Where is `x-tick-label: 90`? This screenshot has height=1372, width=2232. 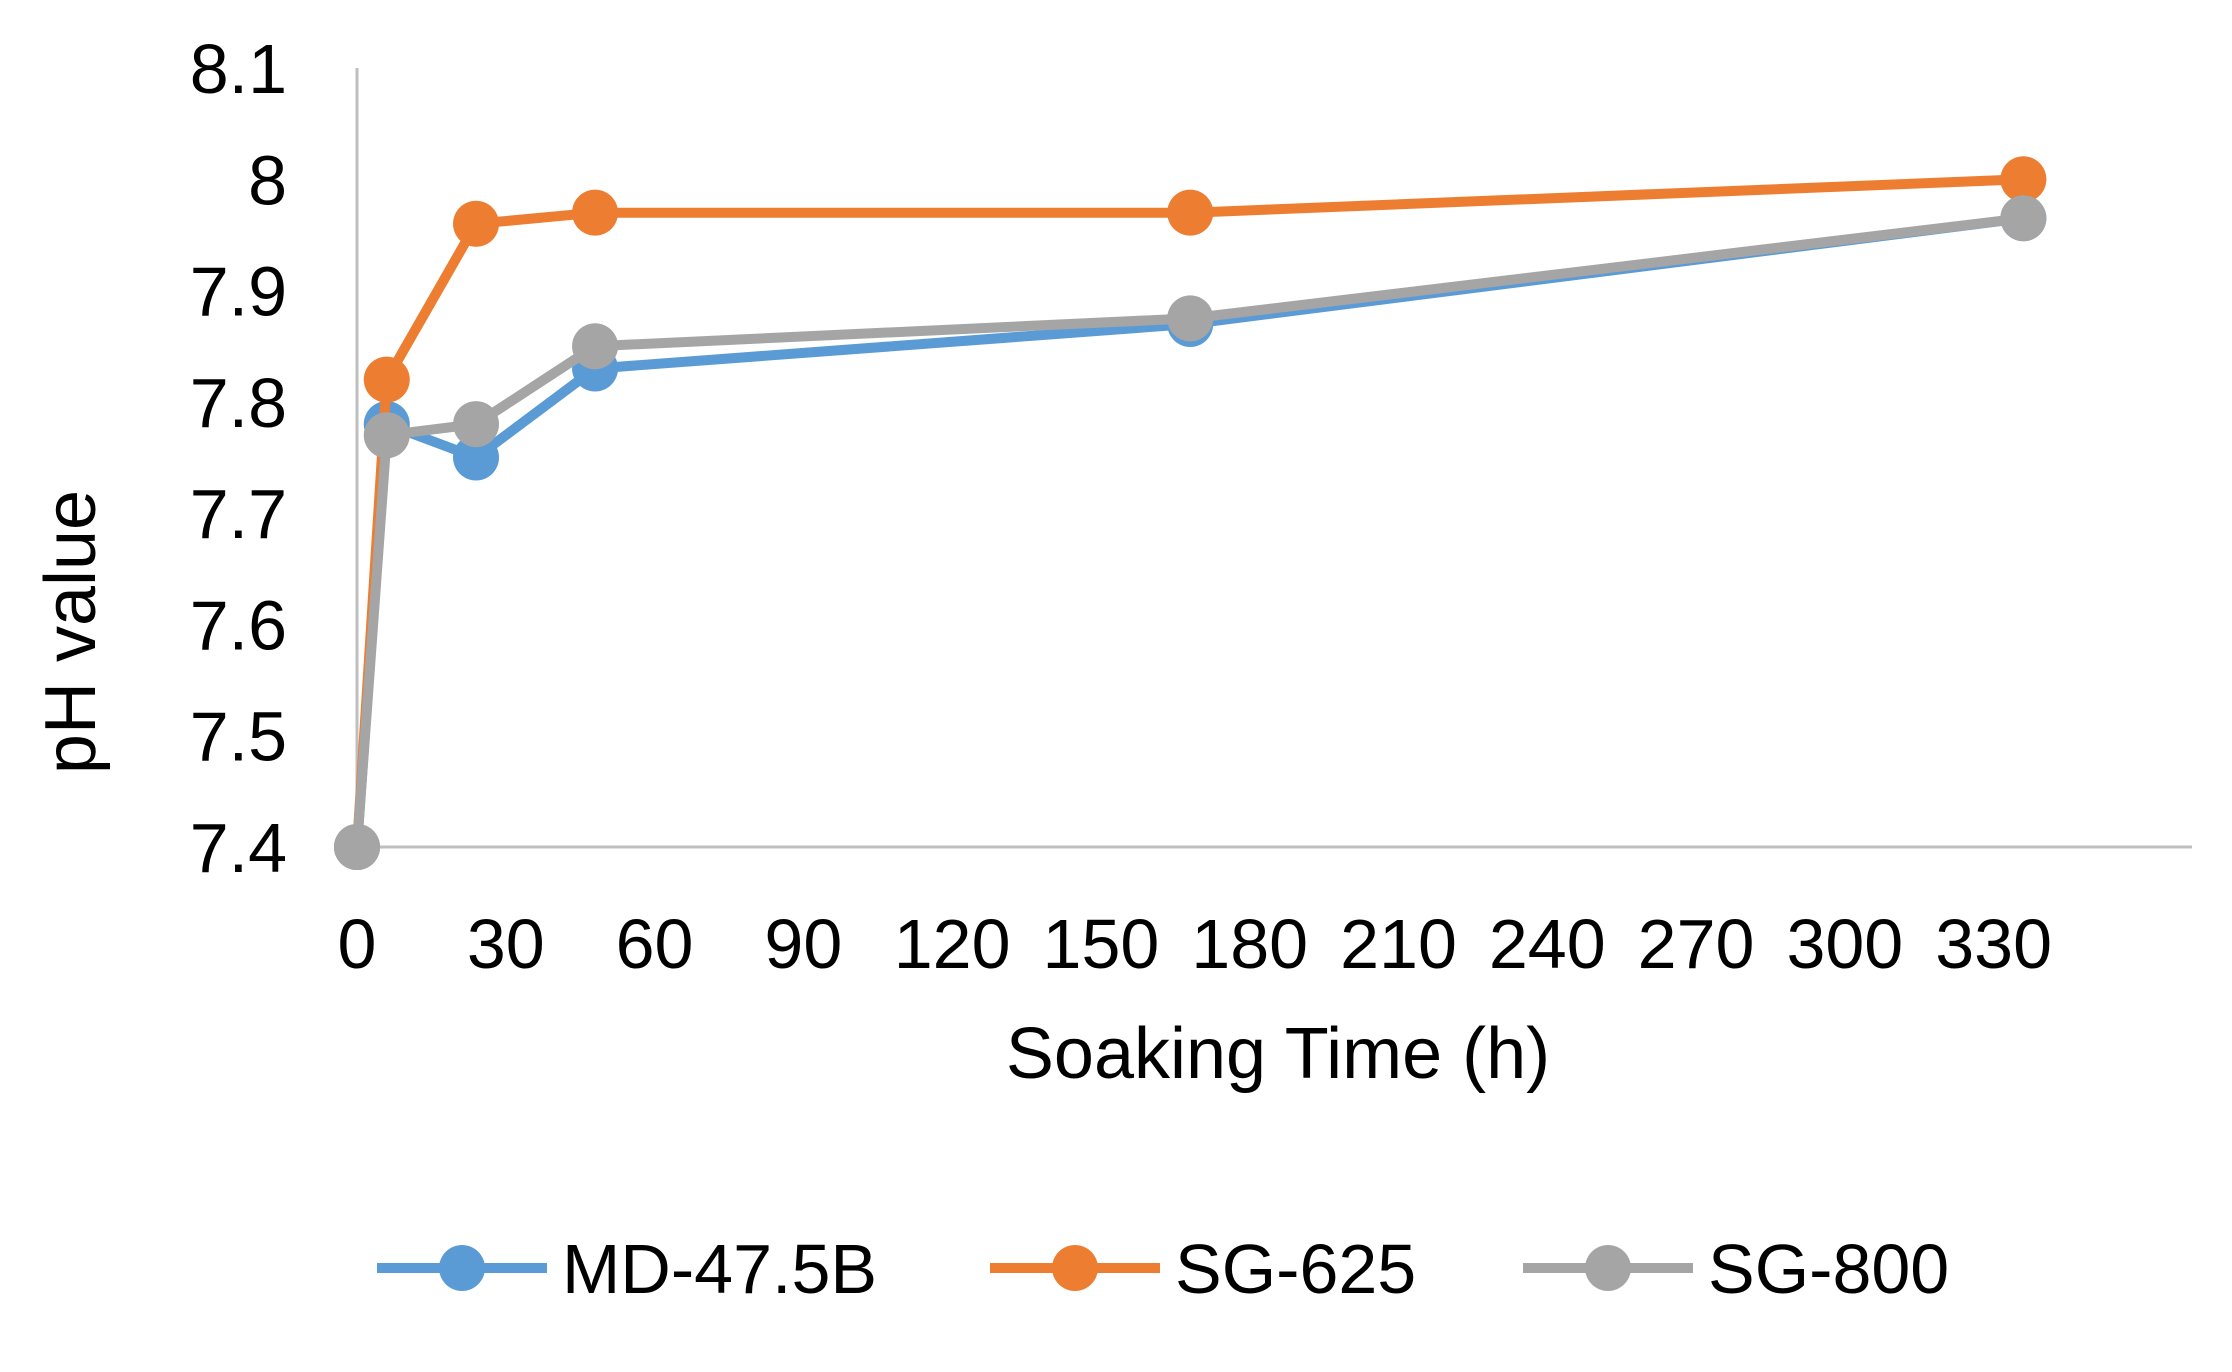 x-tick-label: 90 is located at coordinates (803, 944).